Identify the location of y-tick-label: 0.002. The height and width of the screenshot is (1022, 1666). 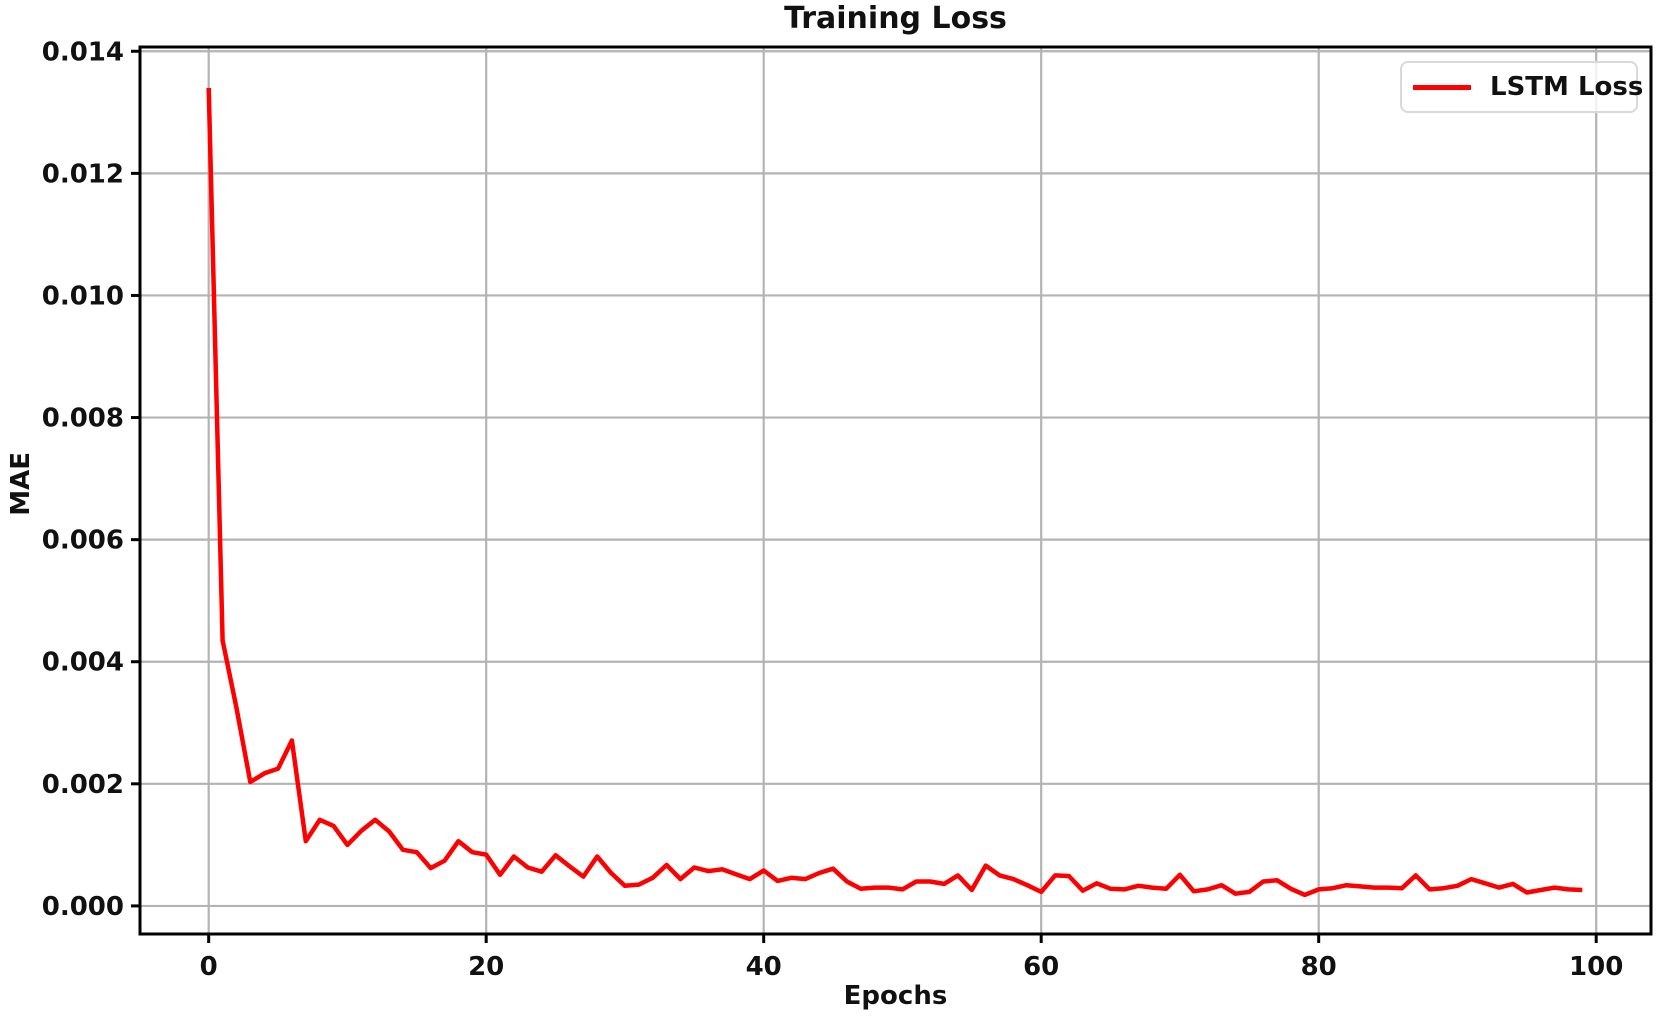
(83, 785).